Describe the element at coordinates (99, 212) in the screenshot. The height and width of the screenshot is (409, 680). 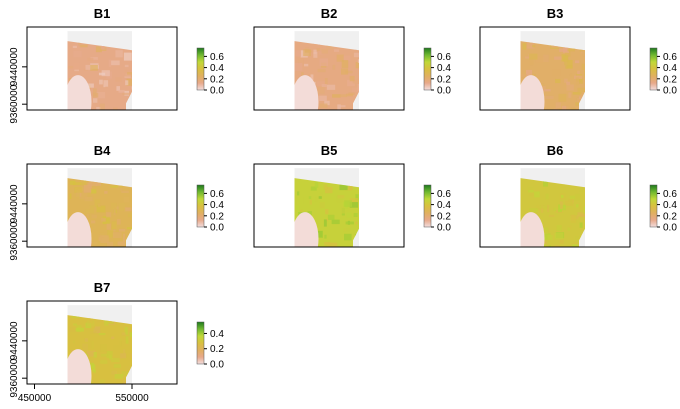
I see `raster-cells` at that location.